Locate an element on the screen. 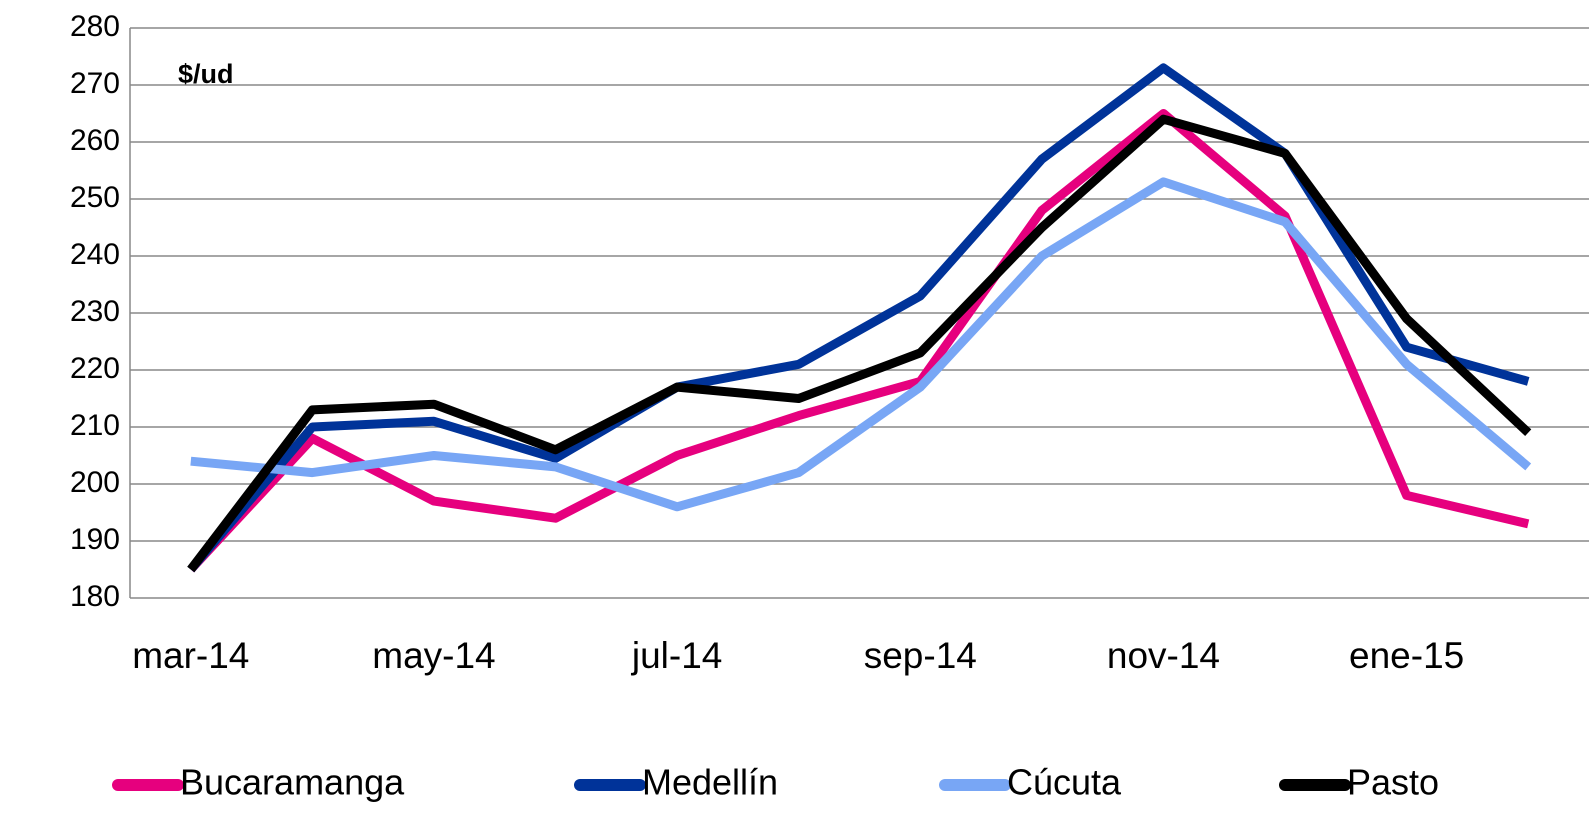 This screenshot has height=815, width=1589. y-tick-label: 270 is located at coordinates (95, 83).